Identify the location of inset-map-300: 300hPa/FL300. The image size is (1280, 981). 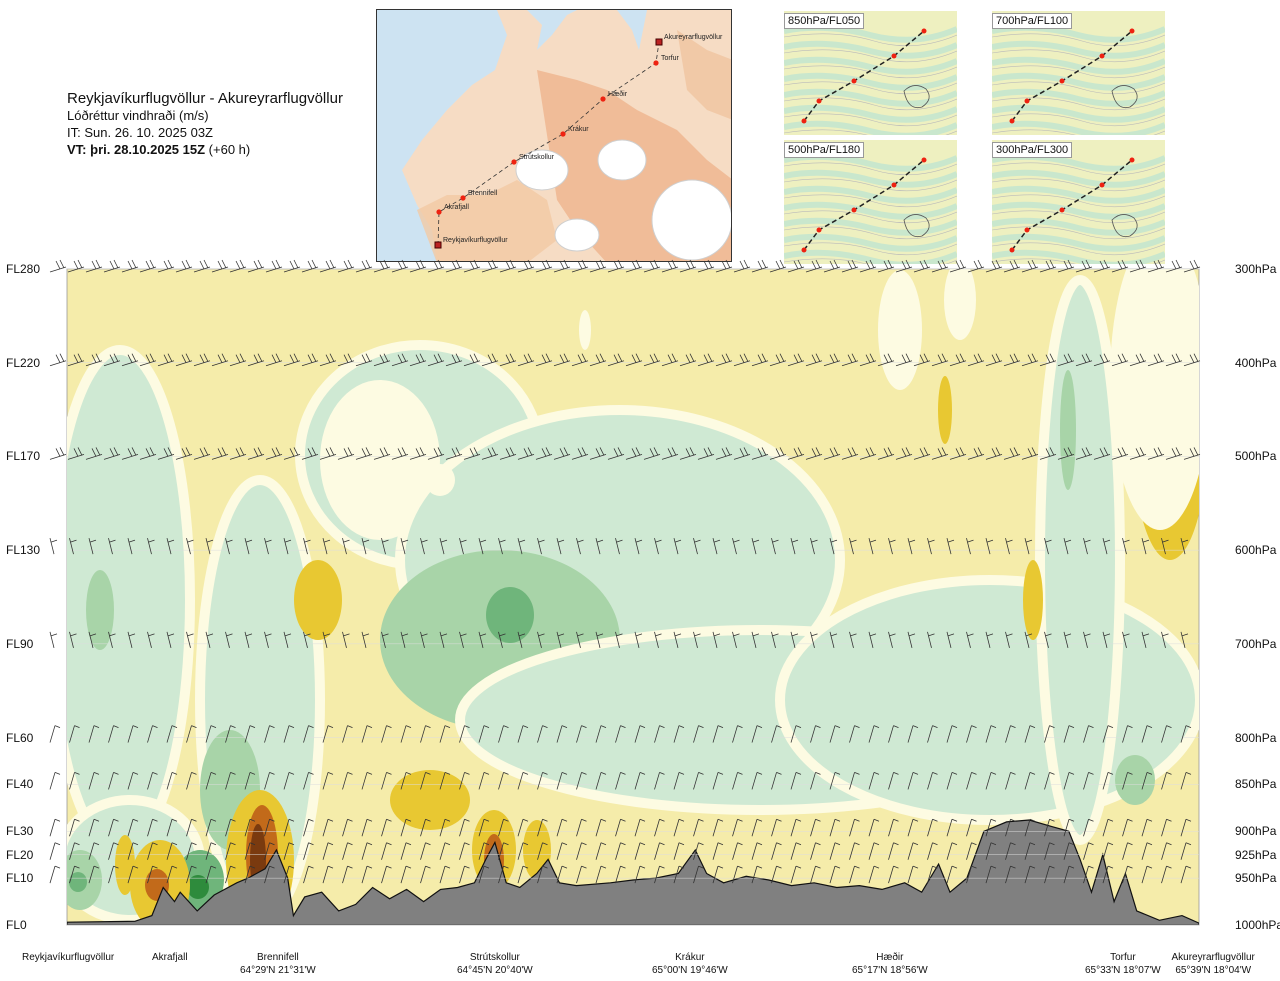
(1078, 202).